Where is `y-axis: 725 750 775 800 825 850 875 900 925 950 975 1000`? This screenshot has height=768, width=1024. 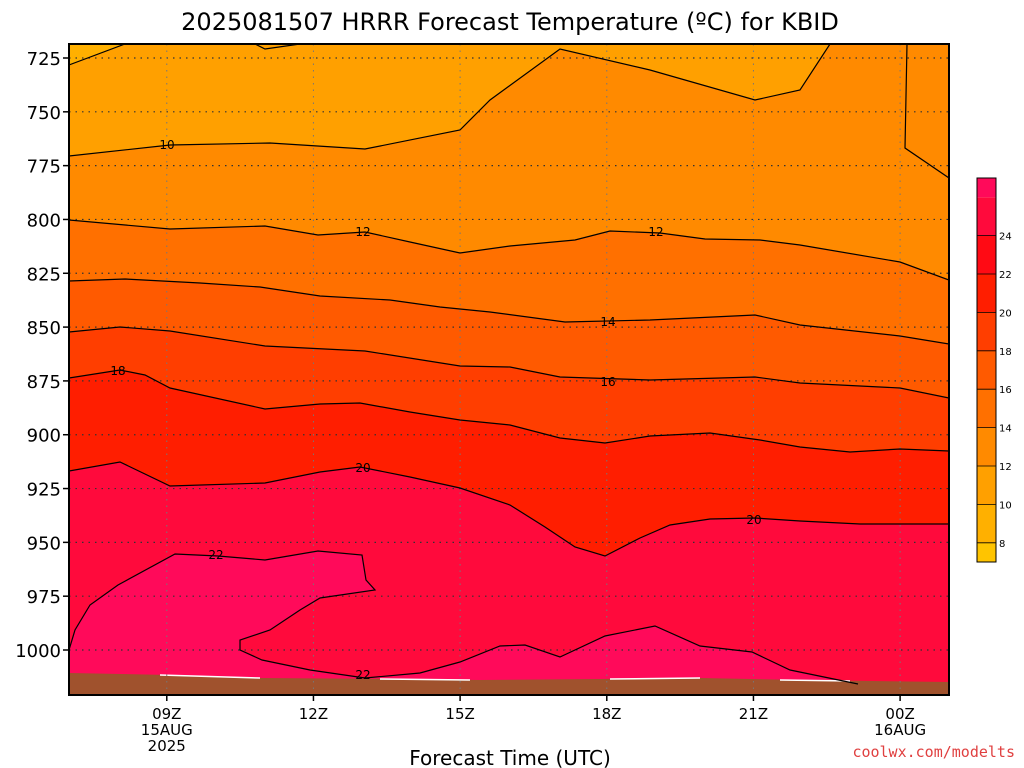 y-axis: 725 750 775 800 825 850 875 900 925 950 975 1000 is located at coordinates (42, 355).